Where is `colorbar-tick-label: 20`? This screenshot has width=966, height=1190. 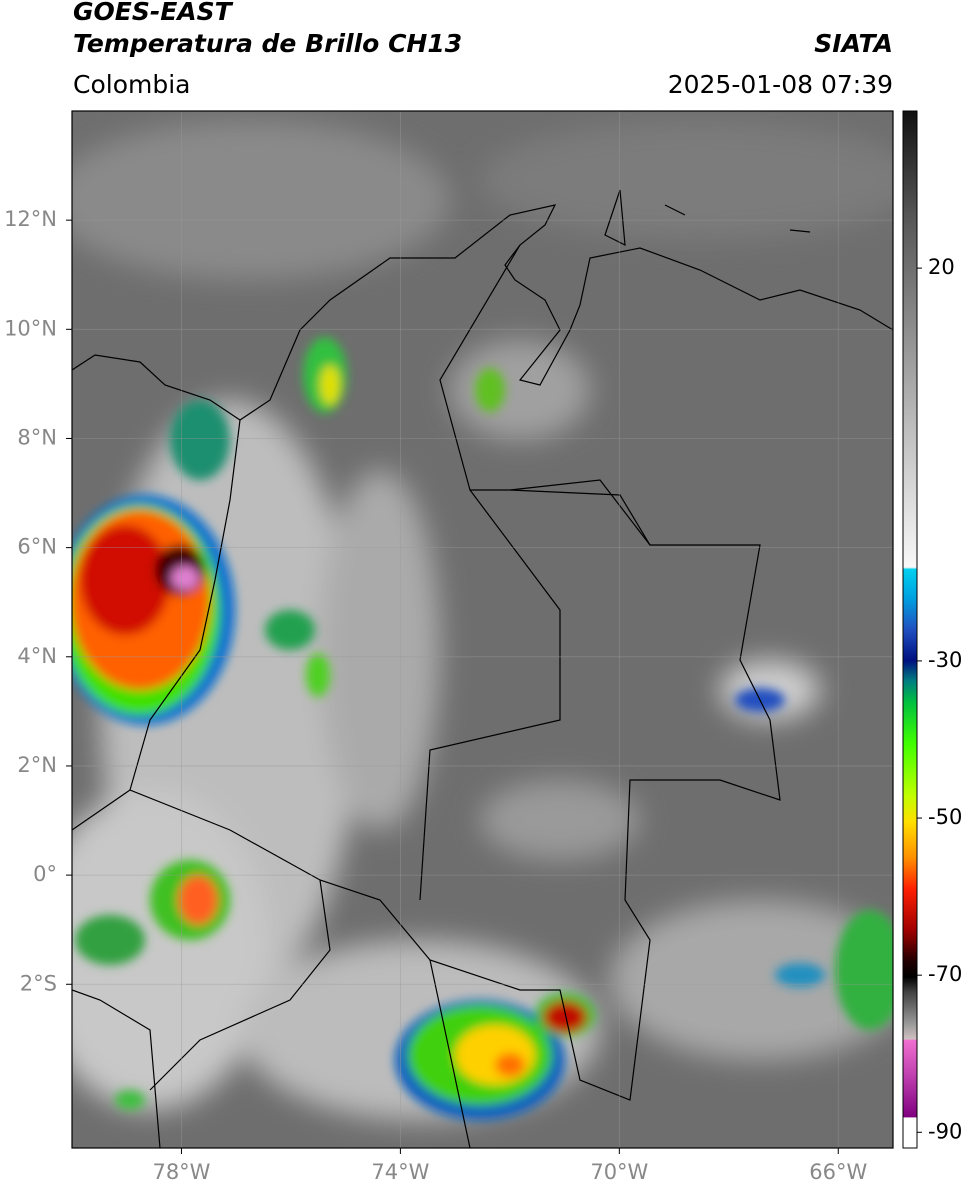 colorbar-tick-label: 20 is located at coordinates (941, 267).